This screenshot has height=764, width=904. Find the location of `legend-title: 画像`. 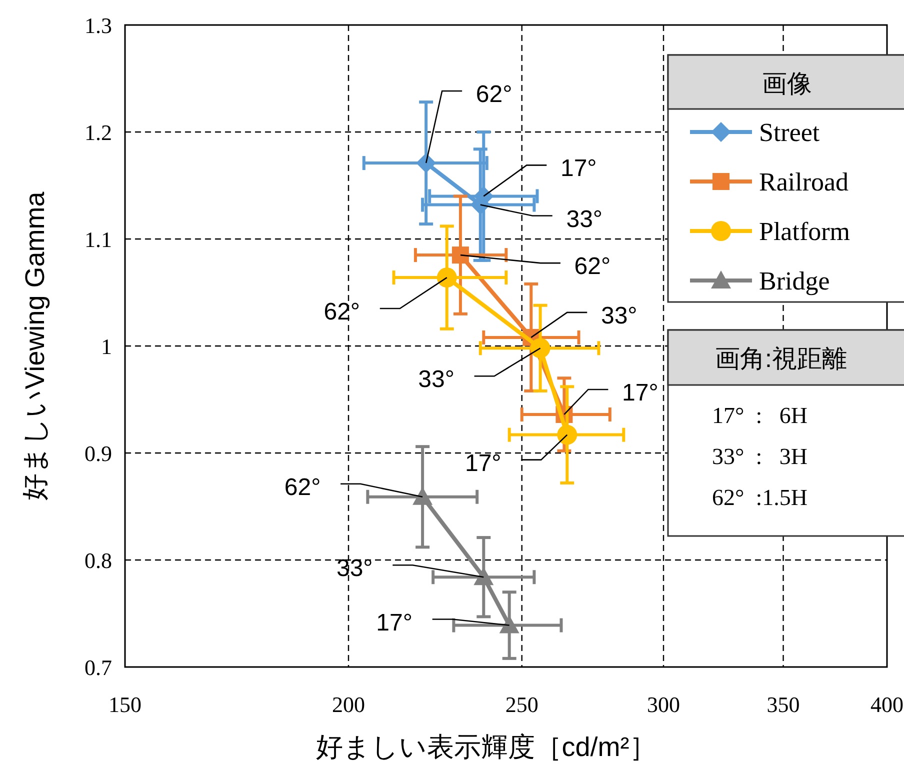

legend-title: 画像 is located at coordinates (787, 84).